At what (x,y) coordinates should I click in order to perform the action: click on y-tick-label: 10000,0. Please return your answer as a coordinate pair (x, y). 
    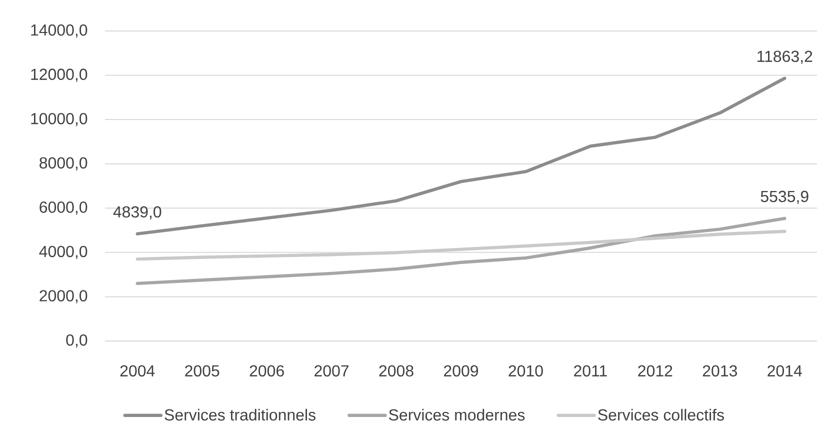
    Looking at the image, I should click on (59, 119).